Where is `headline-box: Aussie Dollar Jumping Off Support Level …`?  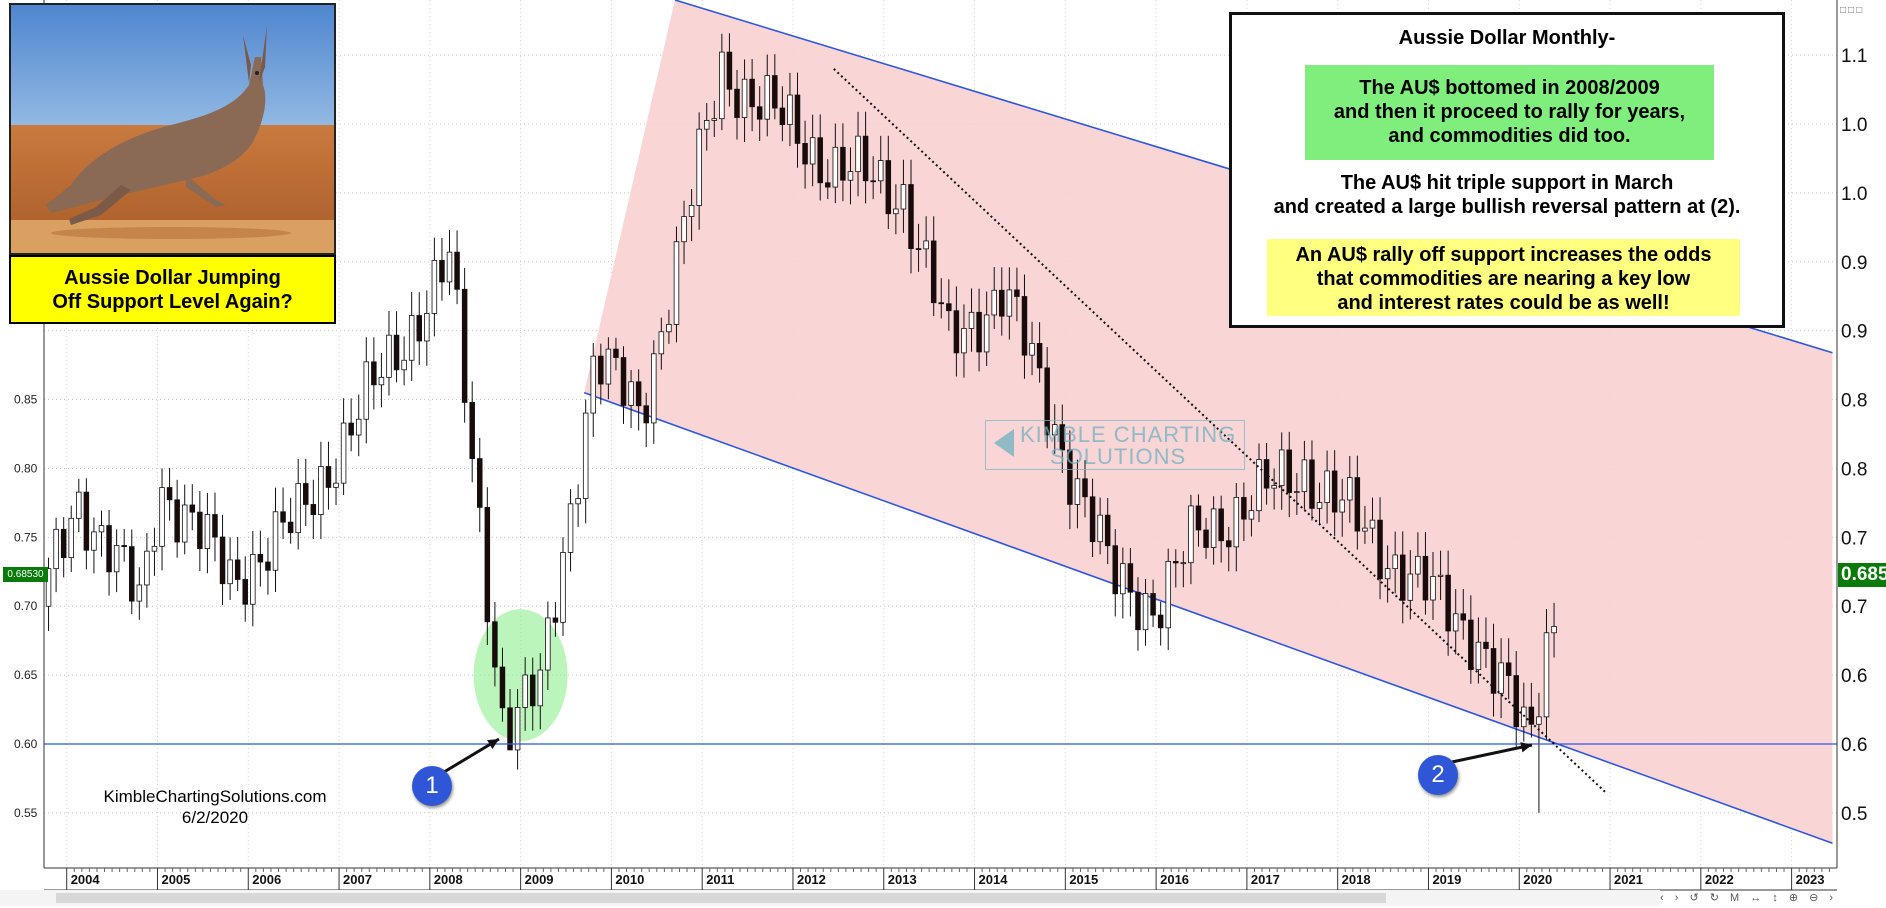
headline-box: Aussie Dollar Jumping Off Support Level … is located at coordinates (172, 289).